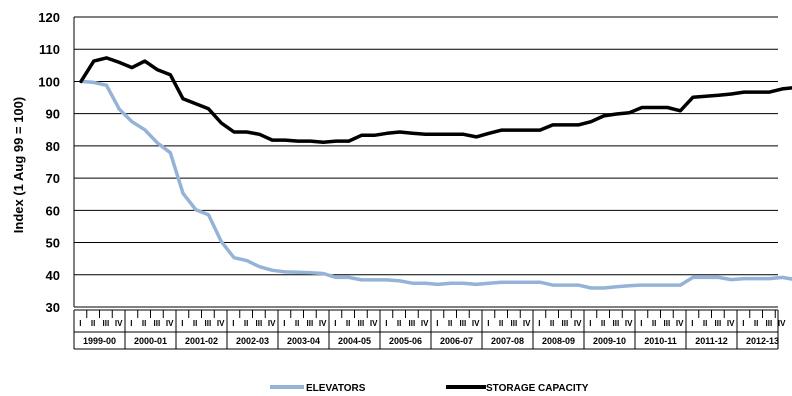  I want to click on x-category-label: 2010-11, so click(660, 341).